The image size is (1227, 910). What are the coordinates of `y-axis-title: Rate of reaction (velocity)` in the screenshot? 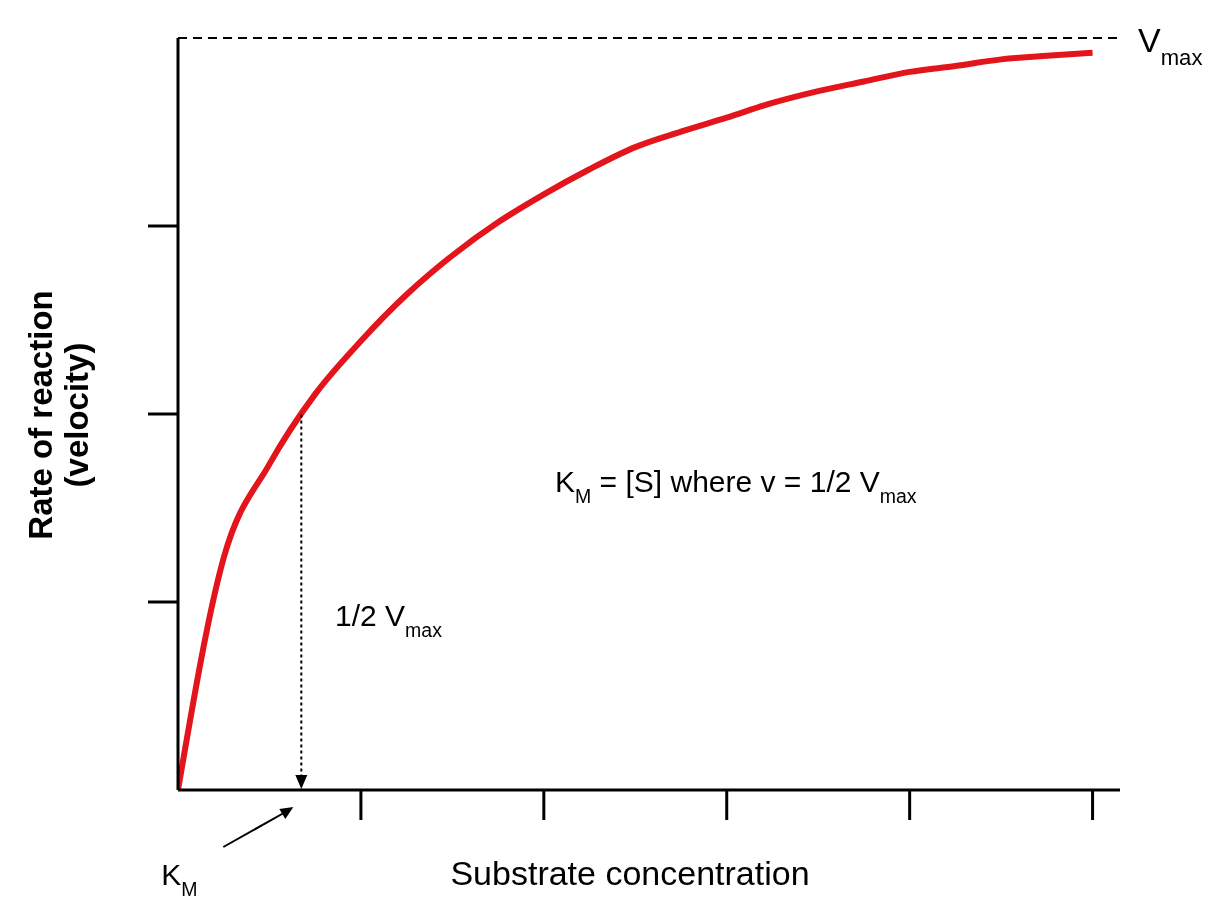 It's located at (58, 415).